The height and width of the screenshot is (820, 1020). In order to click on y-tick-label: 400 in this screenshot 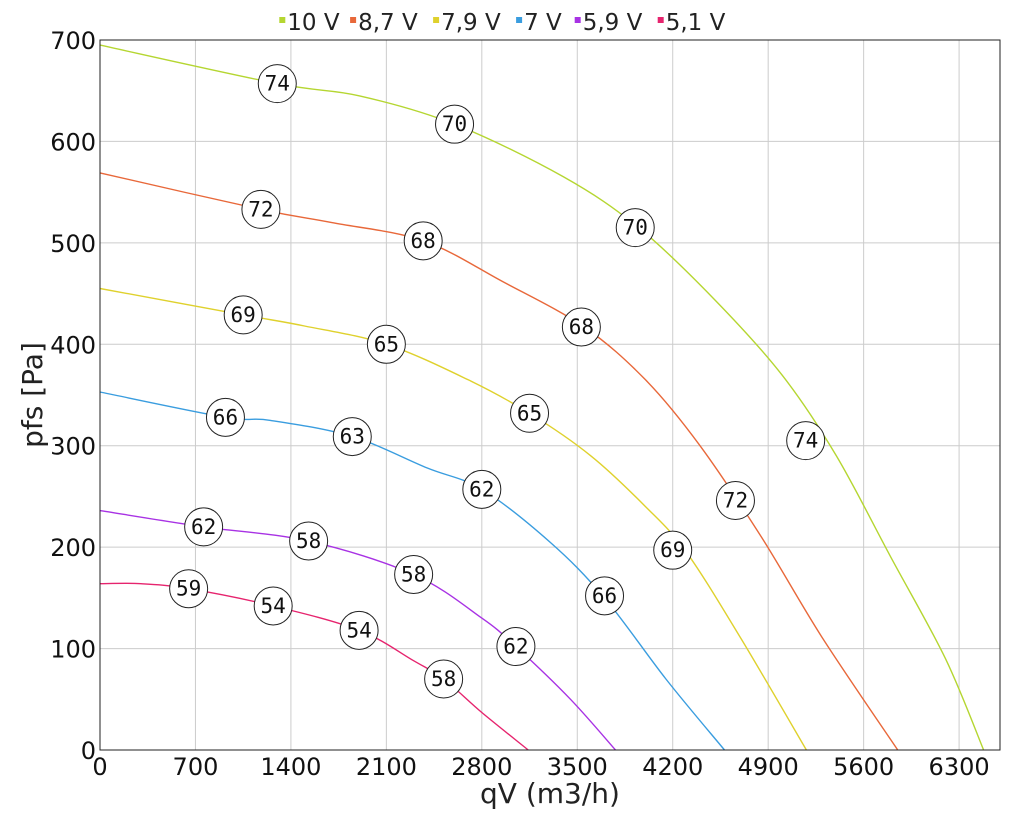, I will do `click(73, 345)`.